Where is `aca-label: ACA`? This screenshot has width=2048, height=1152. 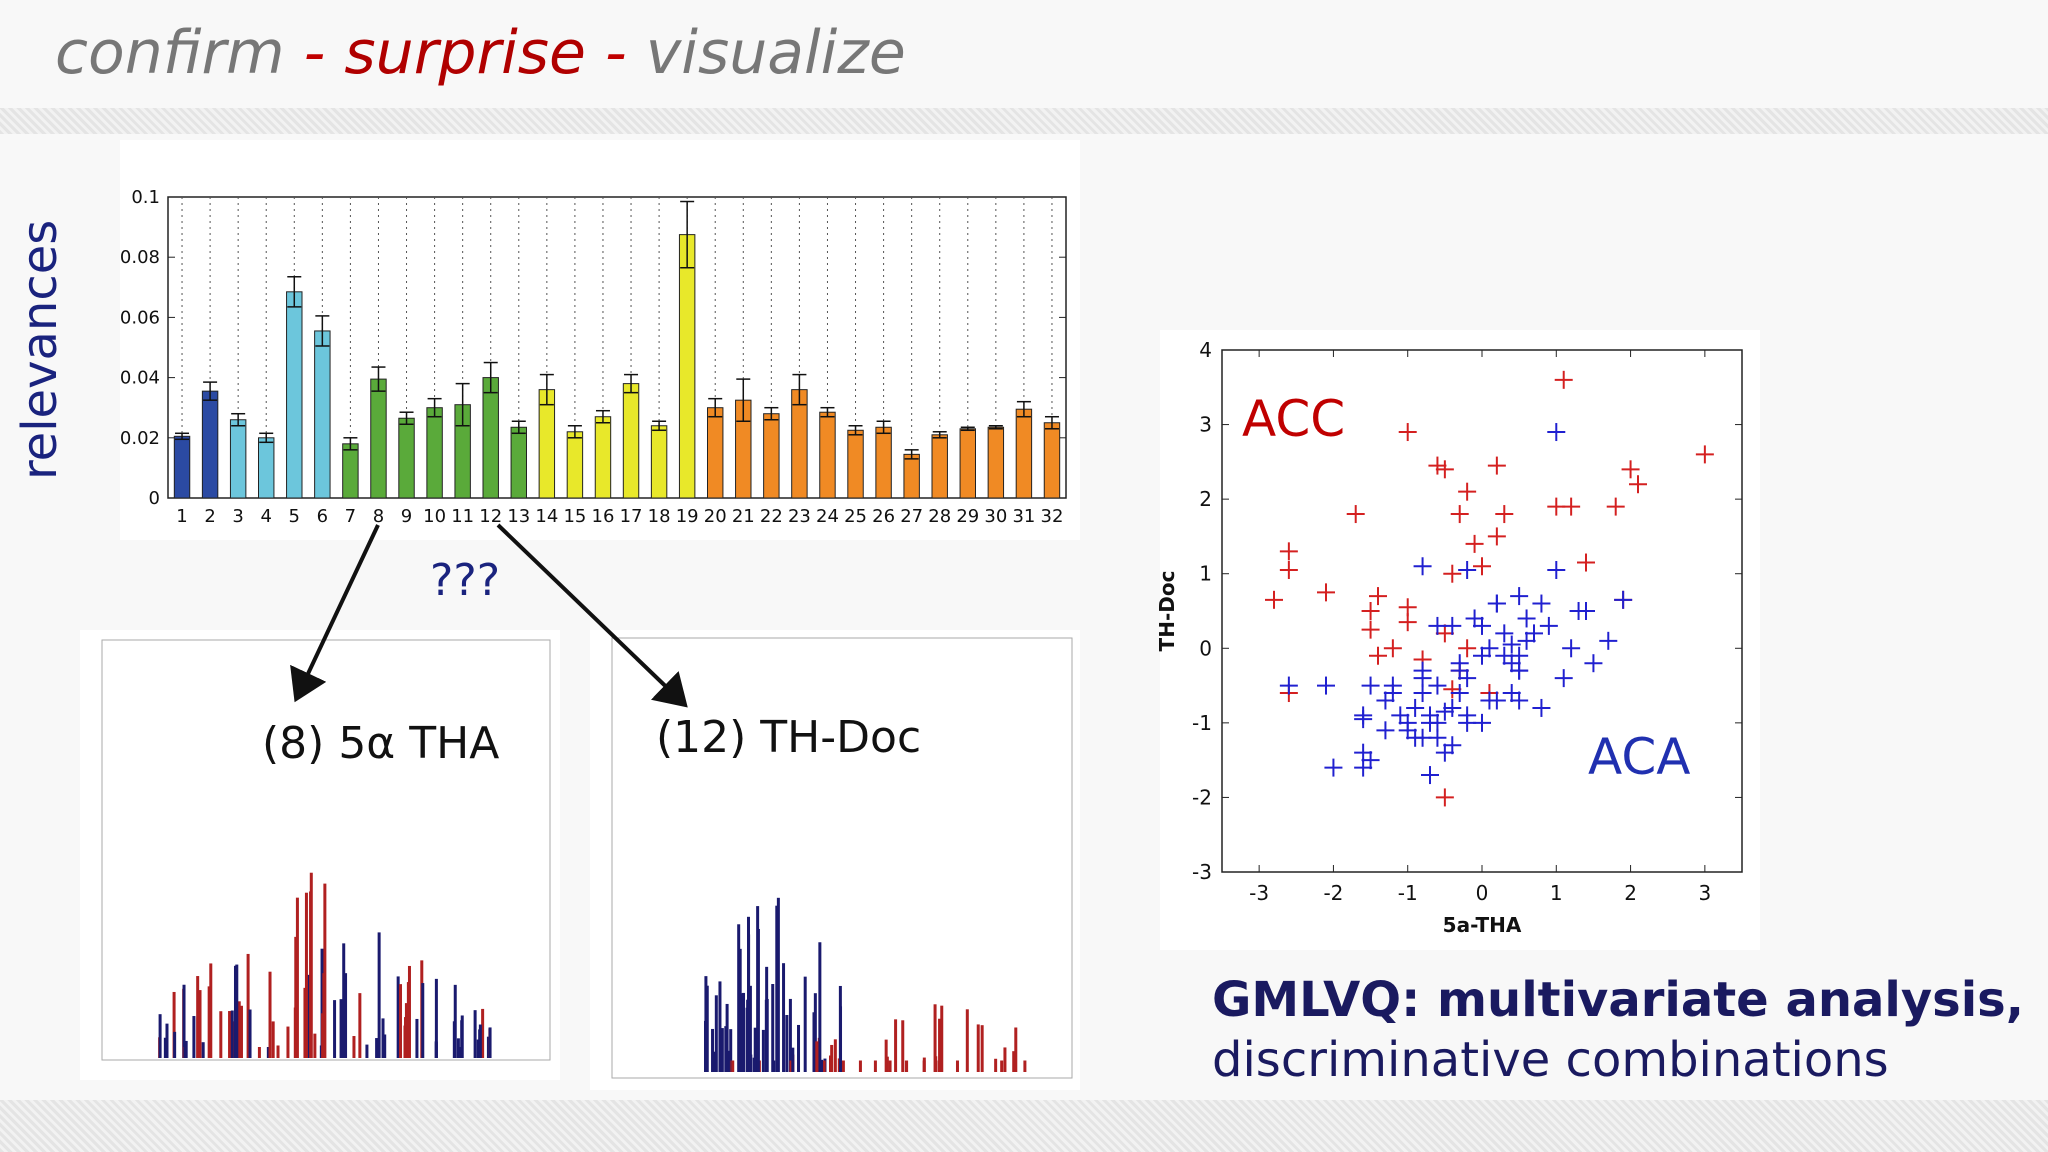
aca-label: ACA is located at coordinates (1639, 757).